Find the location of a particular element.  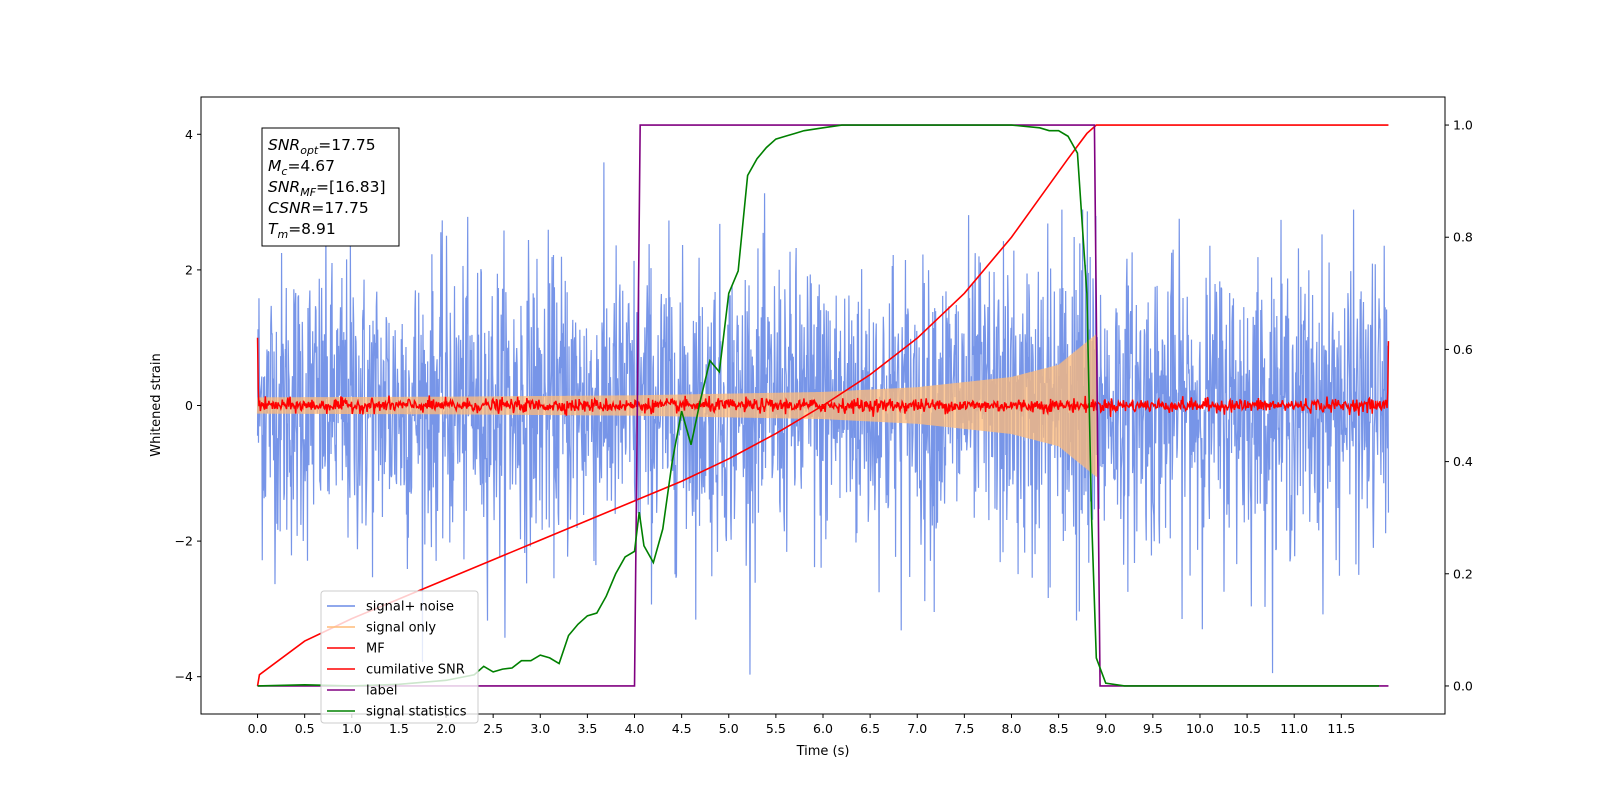

annotation-value: =8.91 is located at coordinates (312, 229).